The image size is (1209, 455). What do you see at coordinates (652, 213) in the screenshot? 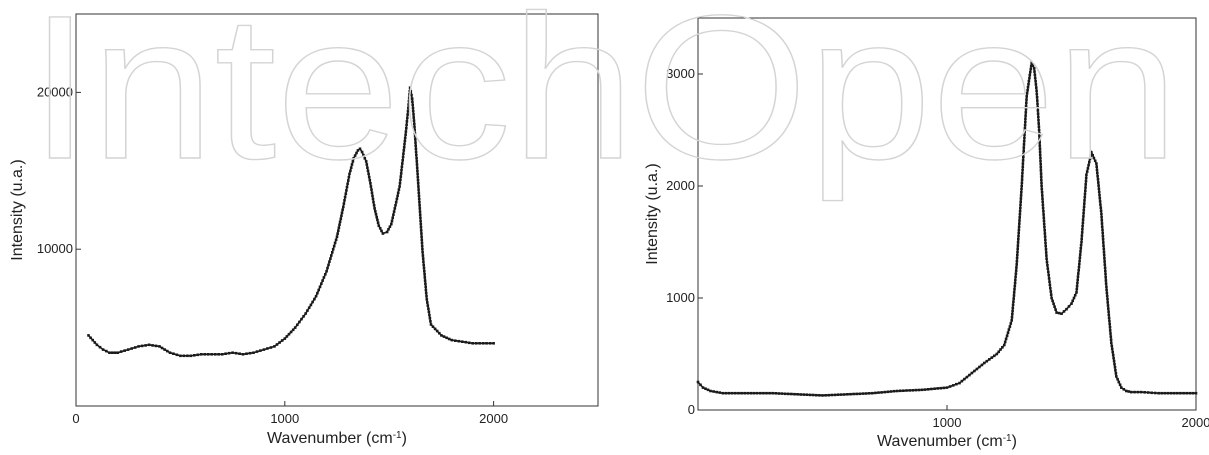
I see `y-axis-label: Intensity (u.a.)` at bounding box center [652, 213].